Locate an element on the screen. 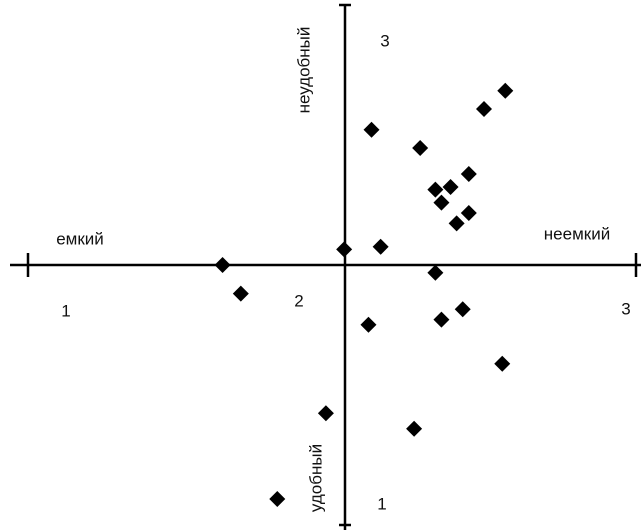  x-tick-label: 1 is located at coordinates (65, 310).